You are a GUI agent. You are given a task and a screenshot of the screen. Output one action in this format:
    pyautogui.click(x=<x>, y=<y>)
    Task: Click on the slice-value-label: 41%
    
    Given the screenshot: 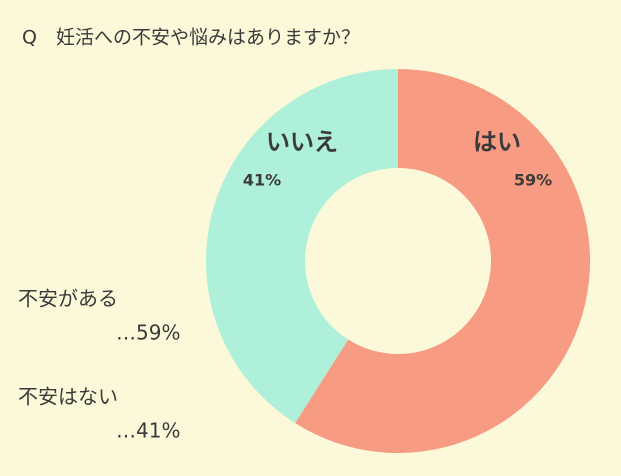 What is the action you would take?
    pyautogui.click(x=262, y=180)
    